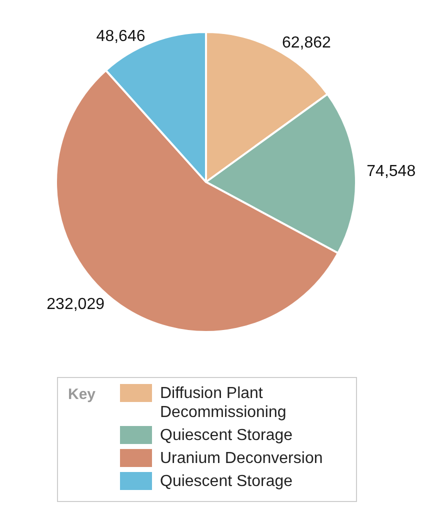 The height and width of the screenshot is (512, 441). I want to click on legend-label: Uranium Deconversion, so click(242, 458).